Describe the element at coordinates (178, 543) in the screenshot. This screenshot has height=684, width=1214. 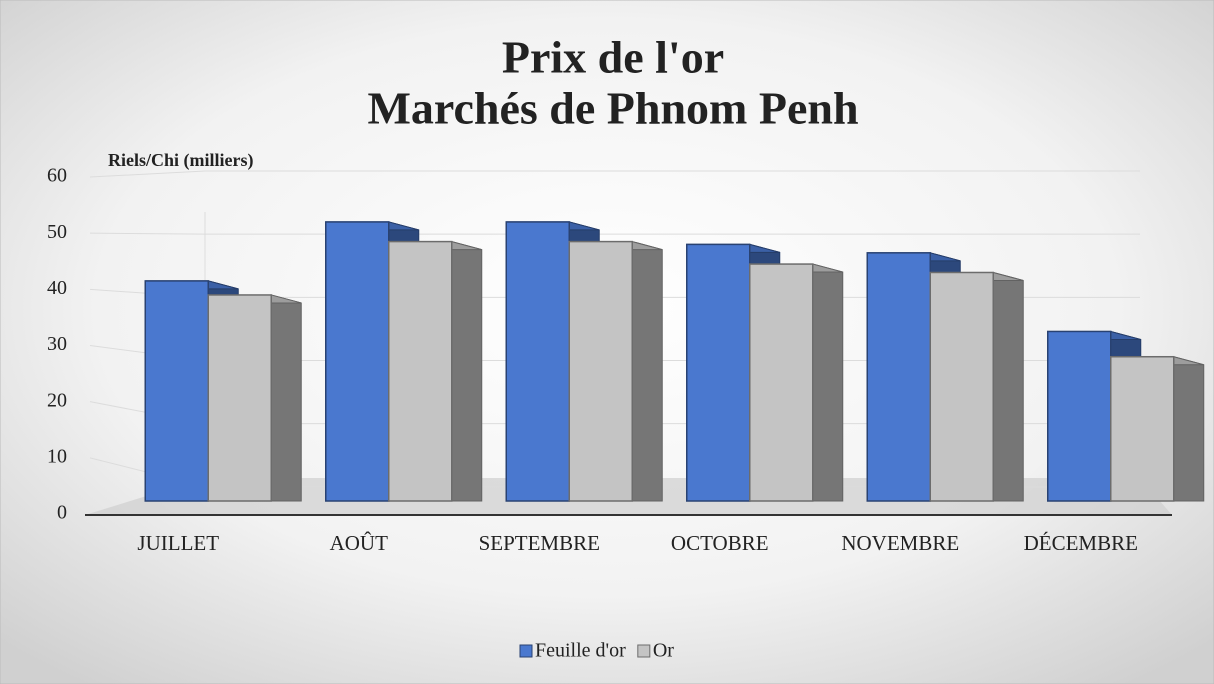
I see `x-tick-label: JUILLET` at that location.